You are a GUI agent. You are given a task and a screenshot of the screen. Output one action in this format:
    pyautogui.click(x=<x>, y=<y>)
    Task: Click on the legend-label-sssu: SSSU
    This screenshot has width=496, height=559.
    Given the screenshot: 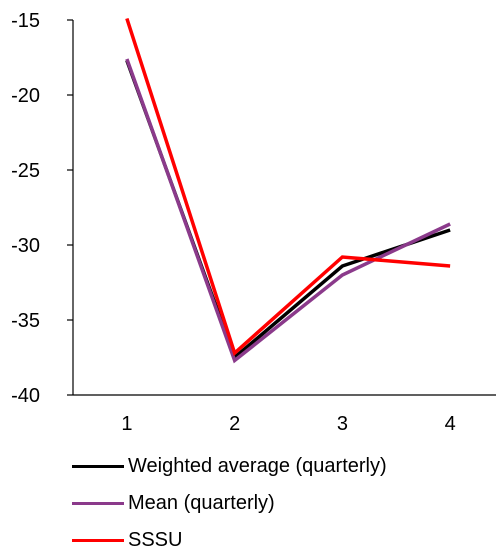 What is the action you would take?
    pyautogui.click(x=155, y=540)
    